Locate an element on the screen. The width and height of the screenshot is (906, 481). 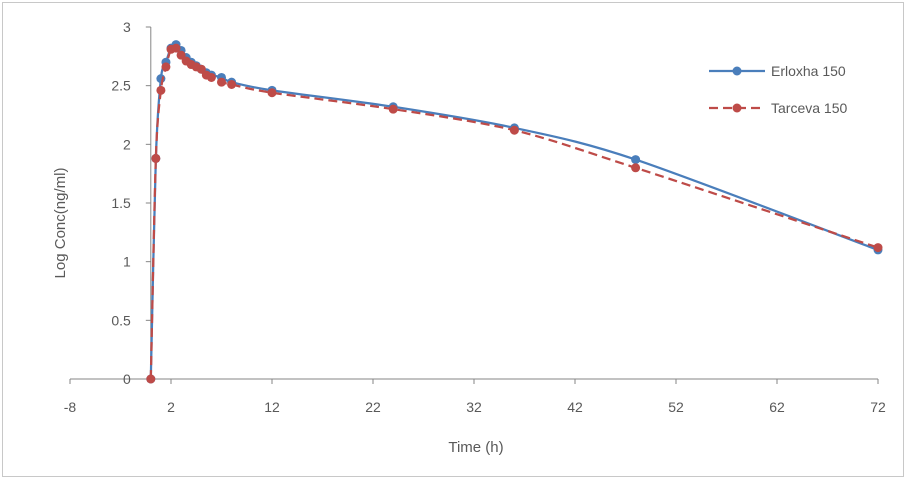
x-axis-title: Time (h) is located at coordinates (475, 447).